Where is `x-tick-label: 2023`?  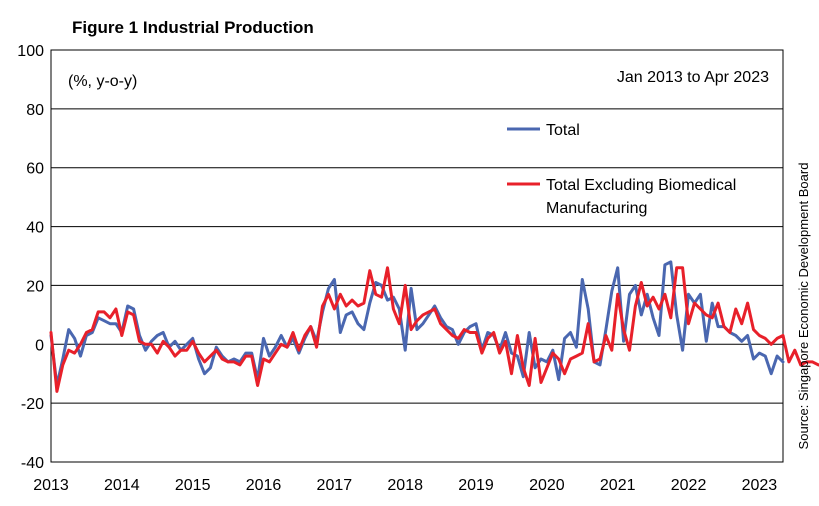 x-tick-label: 2023 is located at coordinates (760, 485).